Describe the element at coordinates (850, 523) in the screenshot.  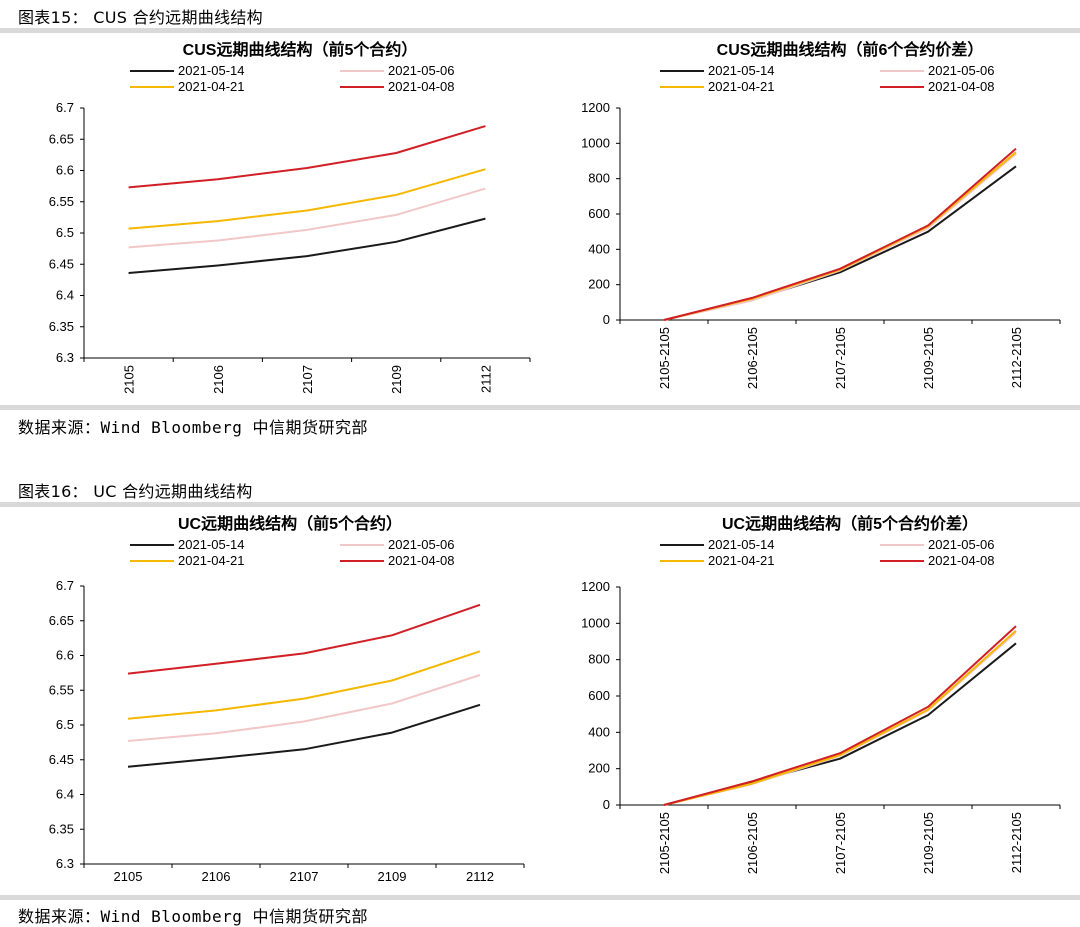
I see `chart-title: UC远期曲线结构（前5个合约价差）` at that location.